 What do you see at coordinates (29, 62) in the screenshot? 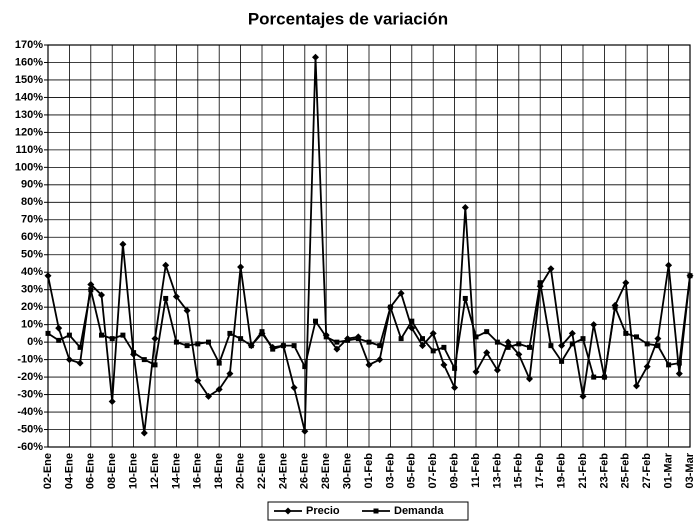
I see `y-tick-label: 160%` at bounding box center [29, 62].